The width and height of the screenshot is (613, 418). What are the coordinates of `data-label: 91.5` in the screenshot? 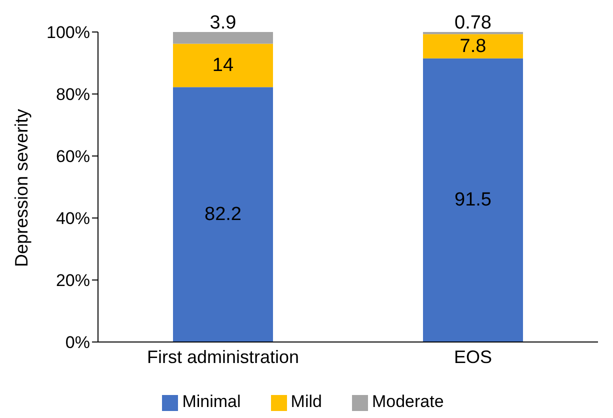 It's located at (473, 200).